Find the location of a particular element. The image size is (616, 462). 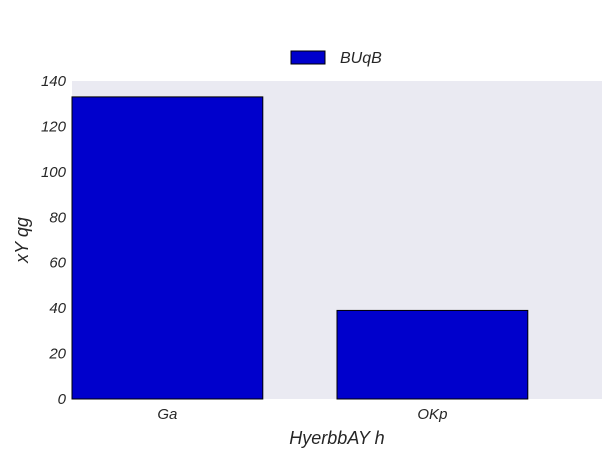

y-tick-label: 80 is located at coordinates (57, 217).